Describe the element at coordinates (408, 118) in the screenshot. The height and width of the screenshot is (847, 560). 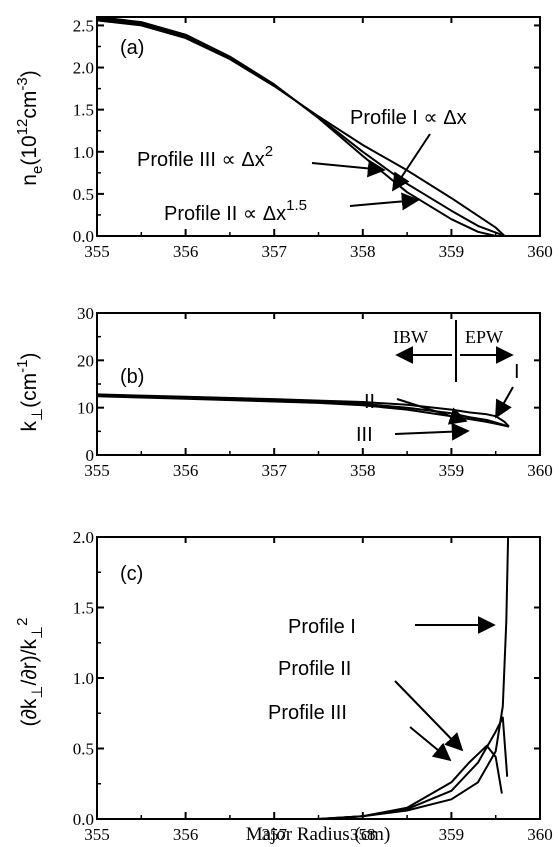
I see `annotation-profile-i: Profile I ∝ Δx` at that location.